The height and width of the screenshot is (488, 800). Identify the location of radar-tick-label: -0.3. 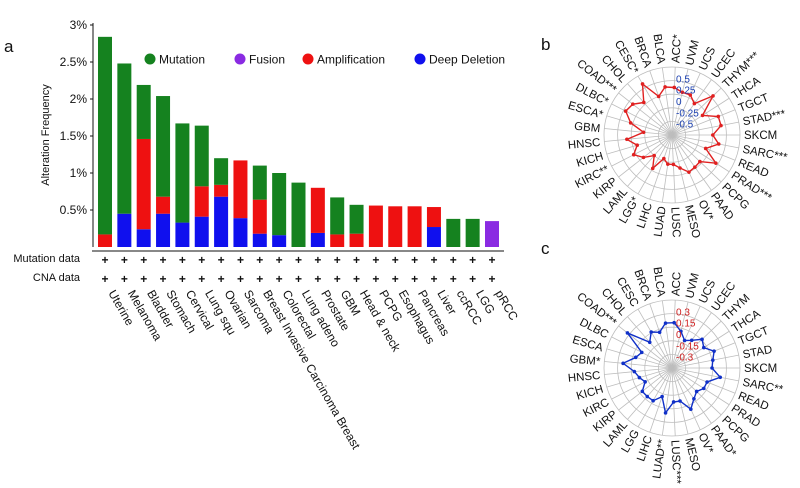
(685, 358).